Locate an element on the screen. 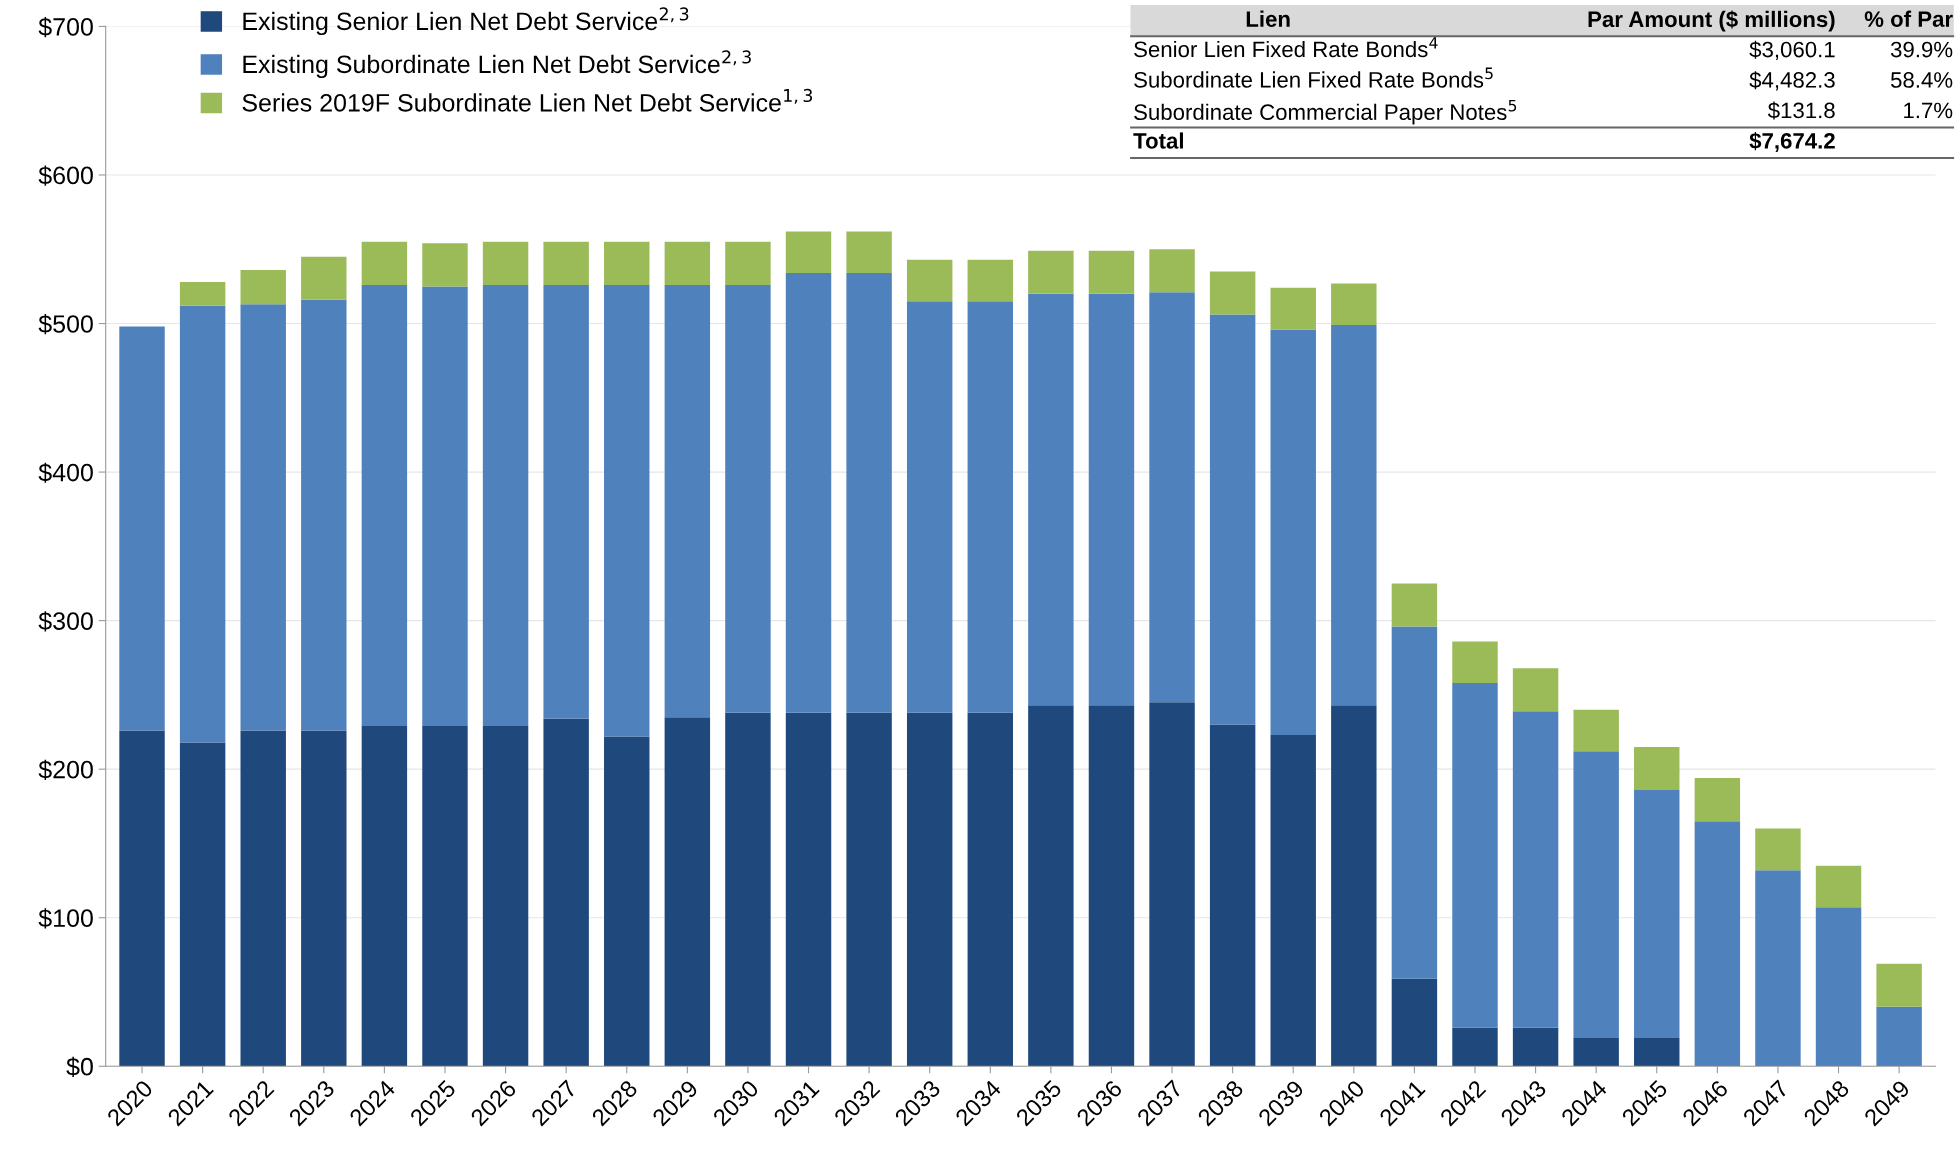 The width and height of the screenshot is (1957, 1149). y-tick-label: $200 is located at coordinates (65, 769).